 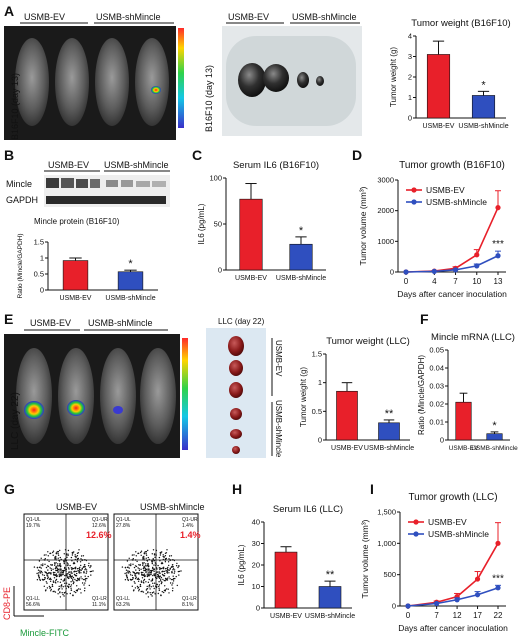 I want to click on g-left-q1ul-label: Q1-UL, so click(x=33, y=520).